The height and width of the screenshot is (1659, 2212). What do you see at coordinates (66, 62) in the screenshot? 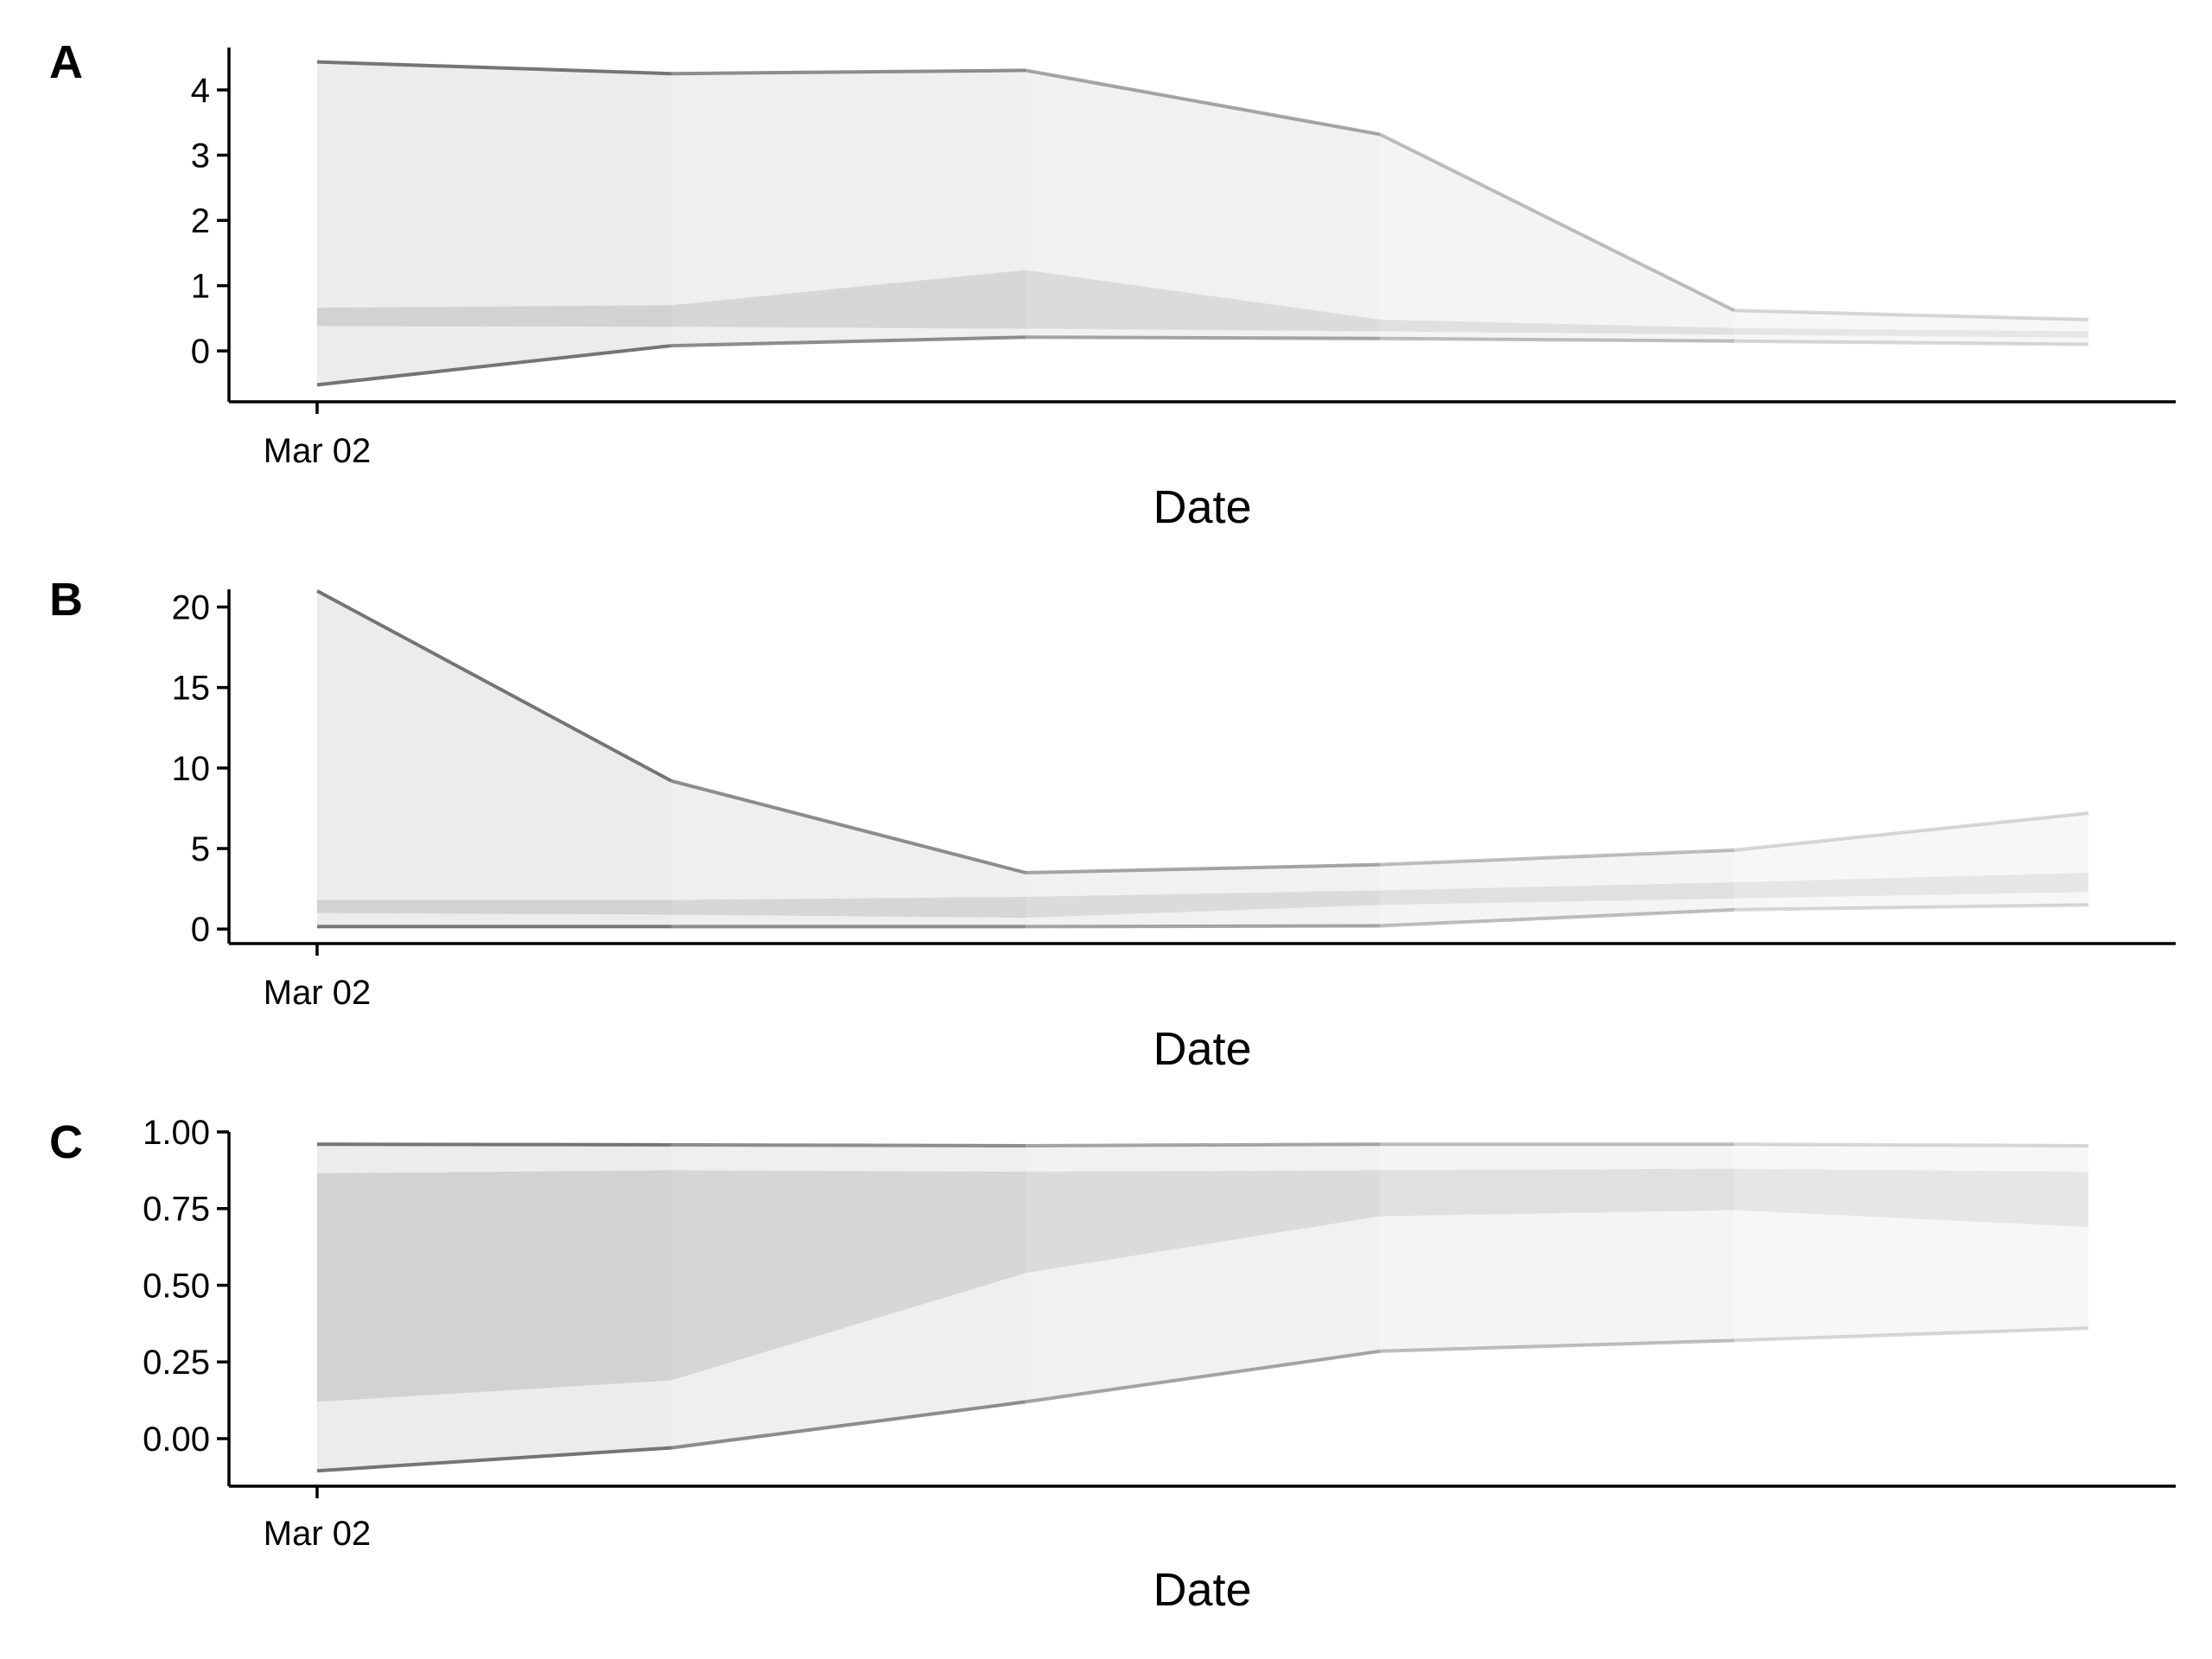
I see `panel-tag: A` at bounding box center [66, 62].